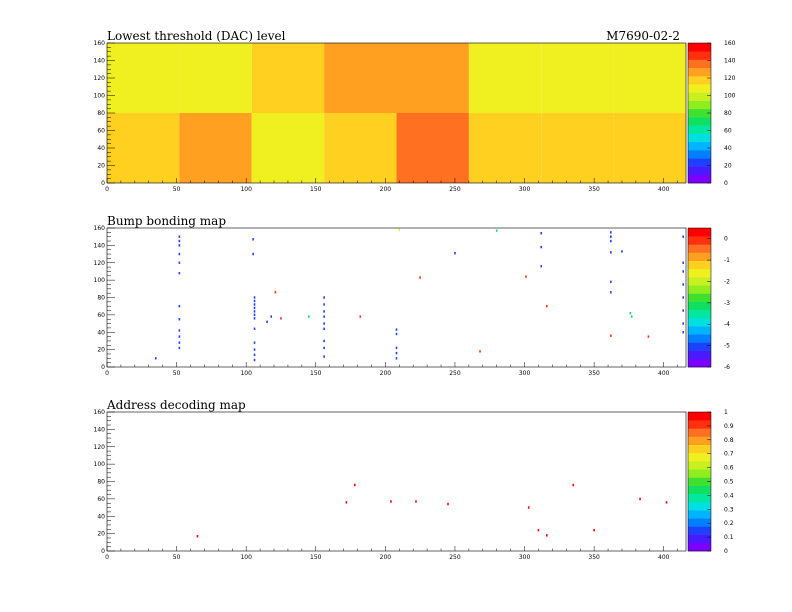 This screenshot has width=792, height=612. What do you see at coordinates (101, 499) in the screenshot?
I see `y-tick-label: 60` at bounding box center [101, 499].